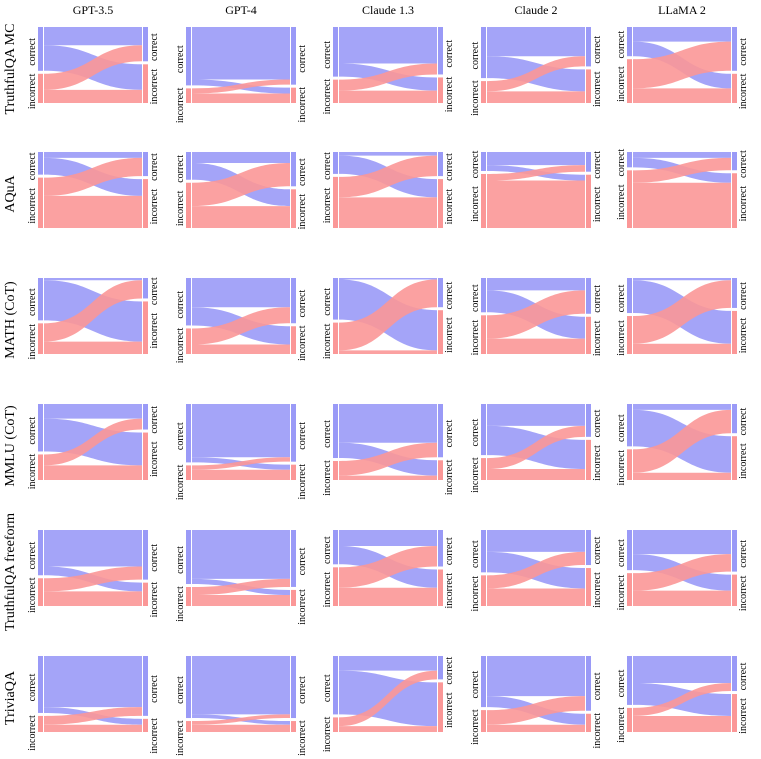 This screenshot has height=759, width=761. Describe the element at coordinates (536, 702) in the screenshot. I see `panel-triviaqa-claude-2: correct incorrect correct incorrect` at that location.